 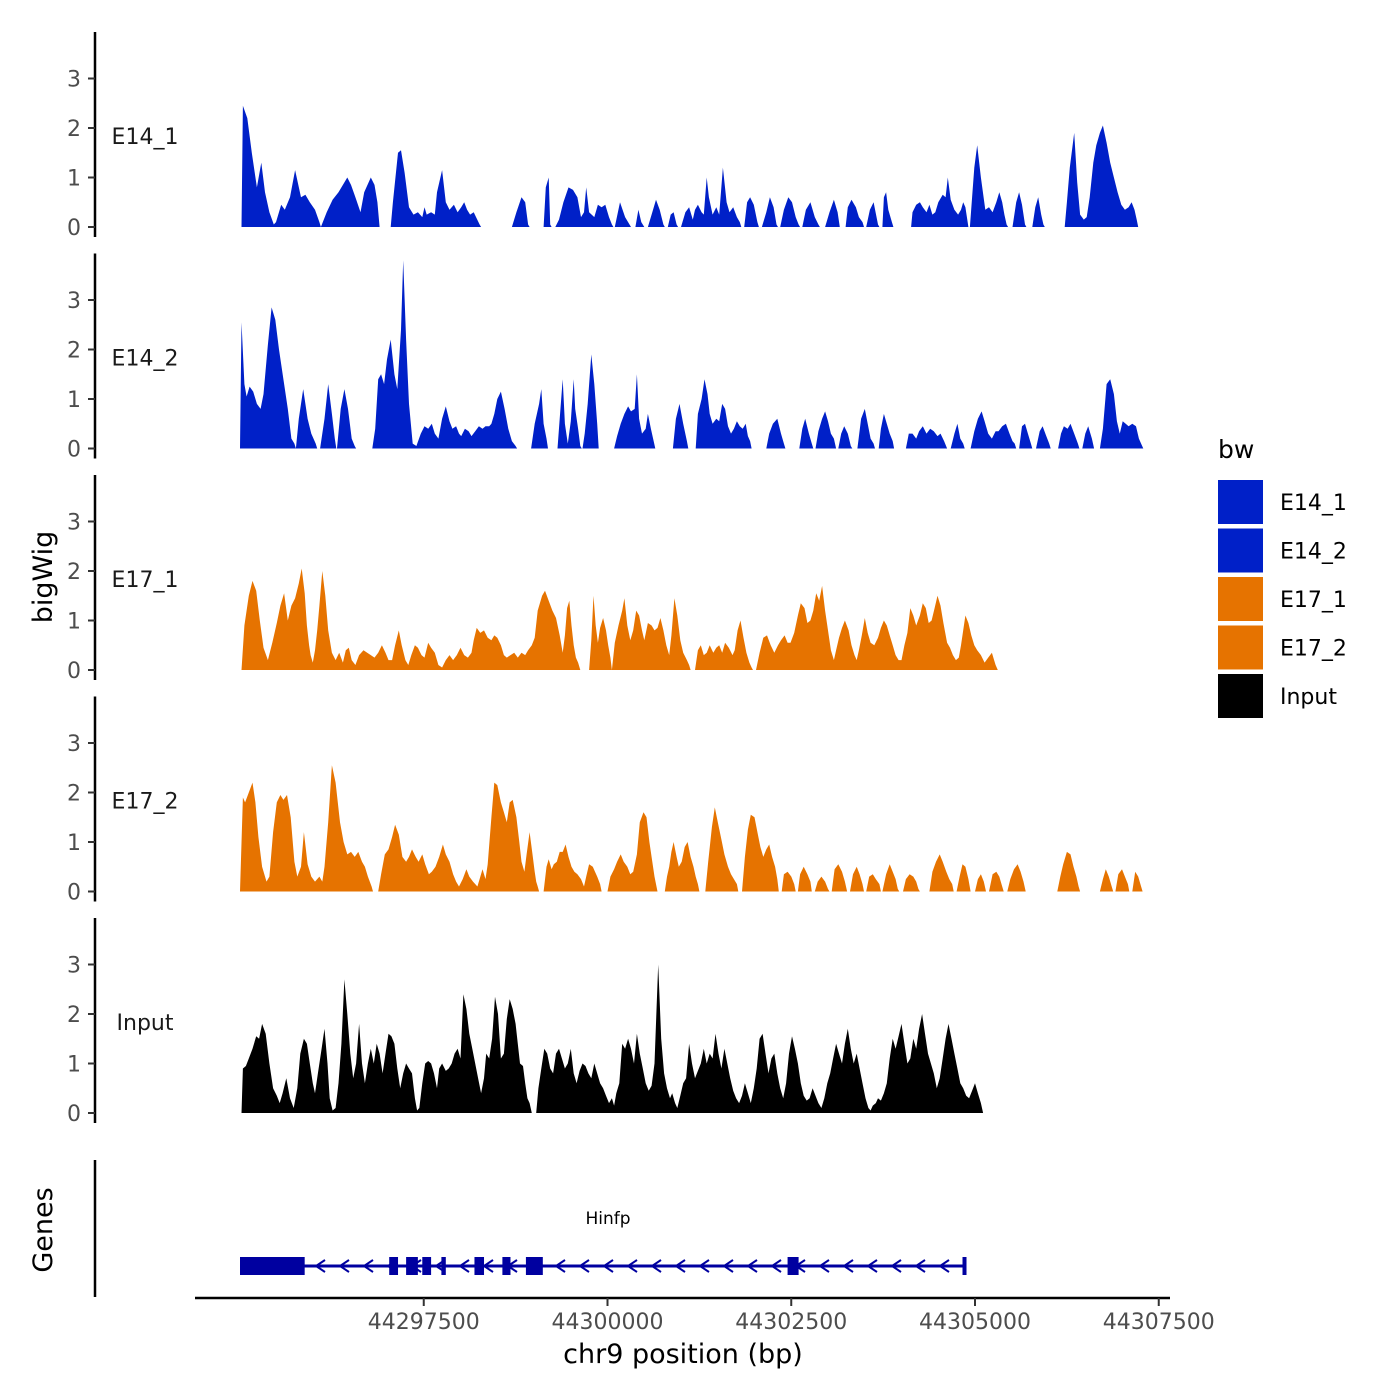 I want to click on y-axis-title: bigWig, so click(x=43, y=577).